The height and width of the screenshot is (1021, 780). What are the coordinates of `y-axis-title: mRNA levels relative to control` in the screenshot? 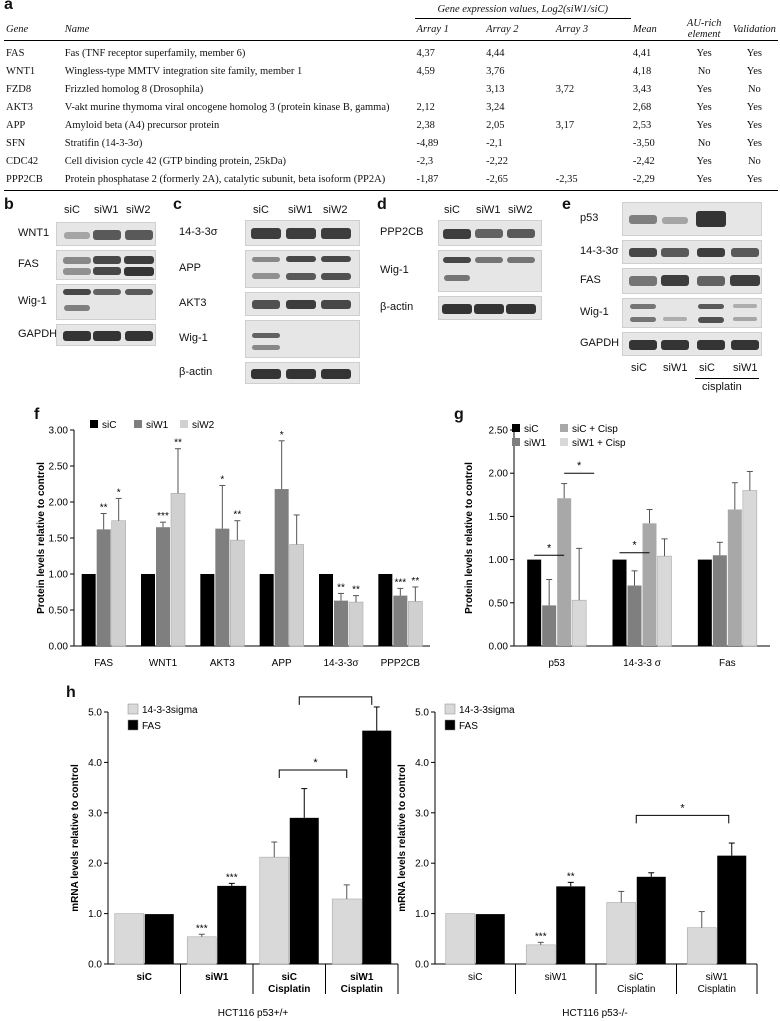 It's located at (402, 838).